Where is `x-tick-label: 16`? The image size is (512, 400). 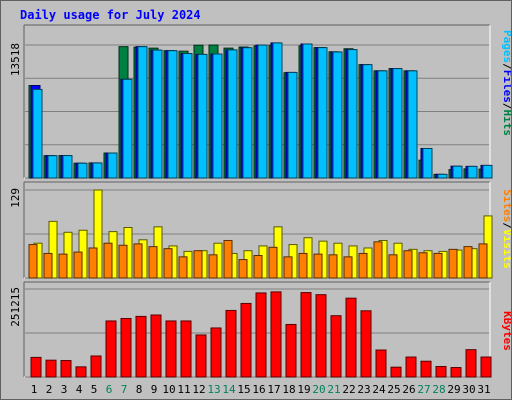
x-tick-label: 16 is located at coordinates (258, 389).